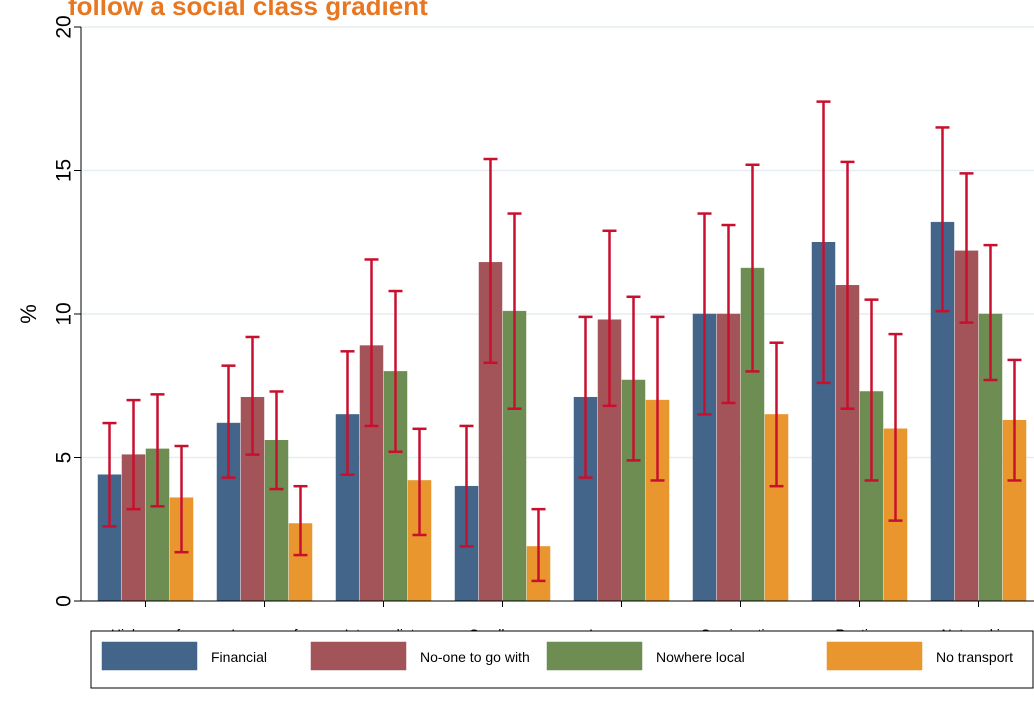 Image resolution: width=1034 pixels, height=706 pixels. I want to click on legend-label: Nowhere local, so click(700, 657).